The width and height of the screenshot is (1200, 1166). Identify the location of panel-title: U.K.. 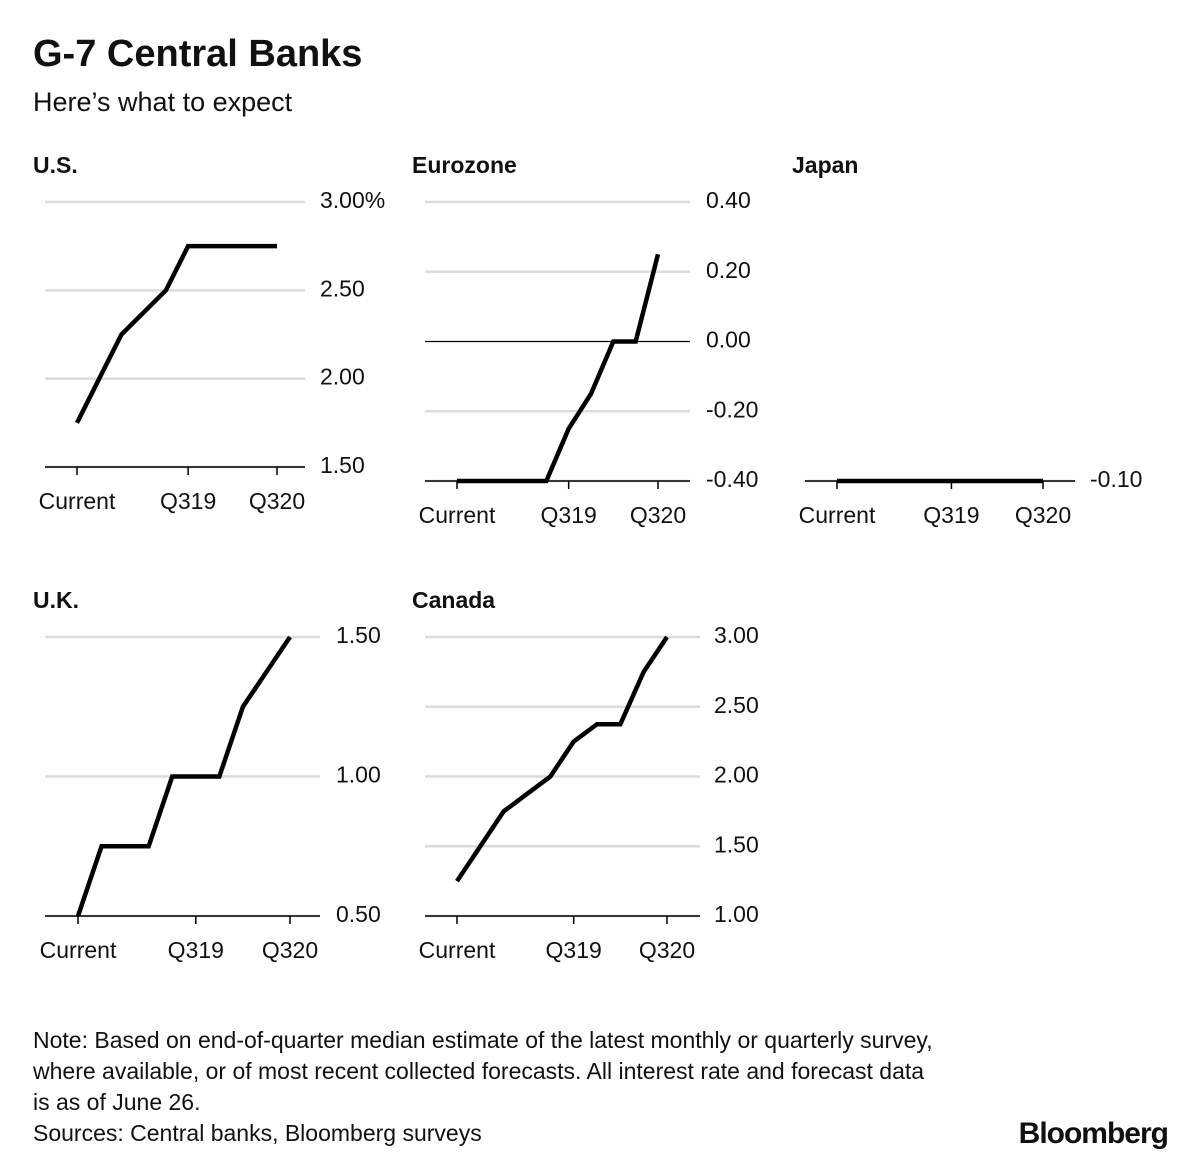
(56, 600).